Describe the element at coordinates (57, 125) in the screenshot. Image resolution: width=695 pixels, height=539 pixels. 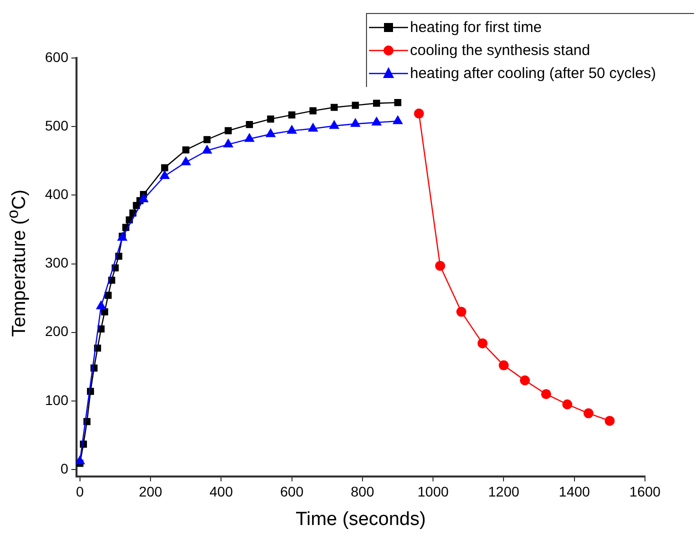
I see `y-tick-label: 500` at that location.